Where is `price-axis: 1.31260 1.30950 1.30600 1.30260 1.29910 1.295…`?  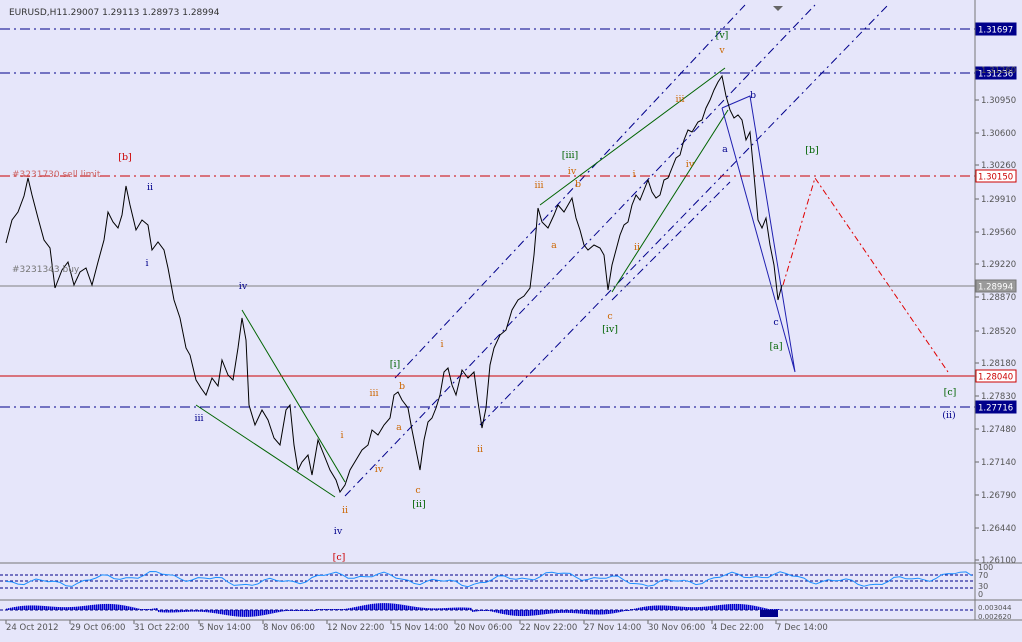
price-axis: 1.31260 1.30950 1.30600 1.30260 1.29910 1.295… is located at coordinates (995, 316).